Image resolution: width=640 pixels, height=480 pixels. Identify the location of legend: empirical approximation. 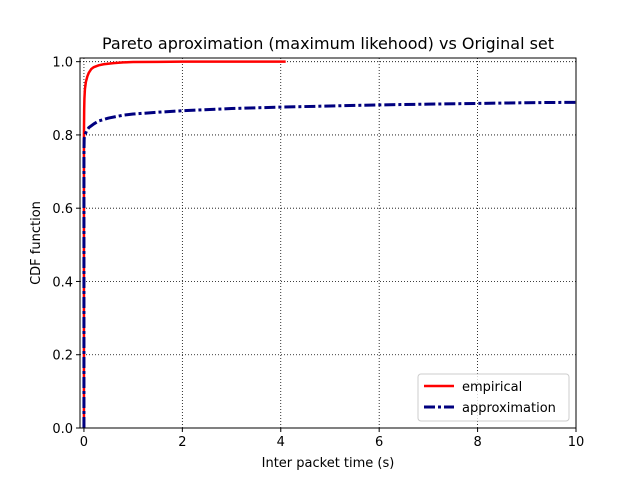
(493, 397).